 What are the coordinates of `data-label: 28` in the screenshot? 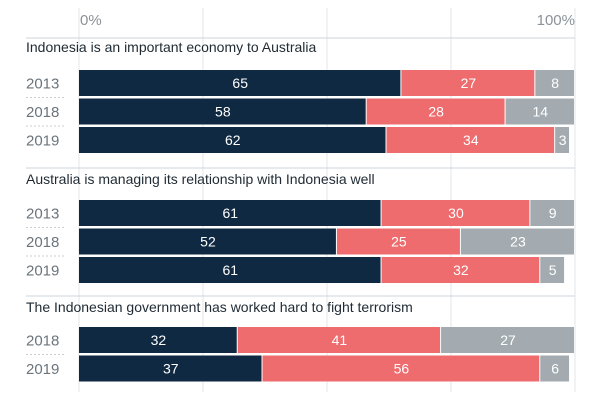 It's located at (436, 112).